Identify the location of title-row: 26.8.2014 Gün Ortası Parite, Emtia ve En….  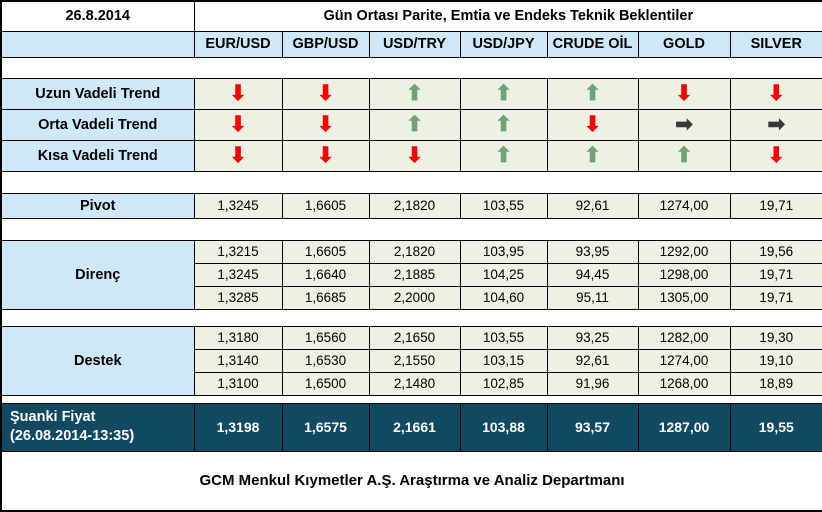
(411, 16).